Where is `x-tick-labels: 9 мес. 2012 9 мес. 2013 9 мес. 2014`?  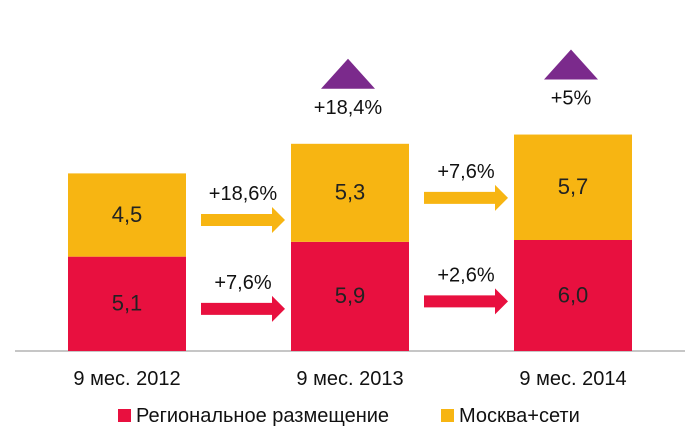 x-tick-labels: 9 мес. 2012 9 мес. 2013 9 мес. 2014 is located at coordinates (349, 379).